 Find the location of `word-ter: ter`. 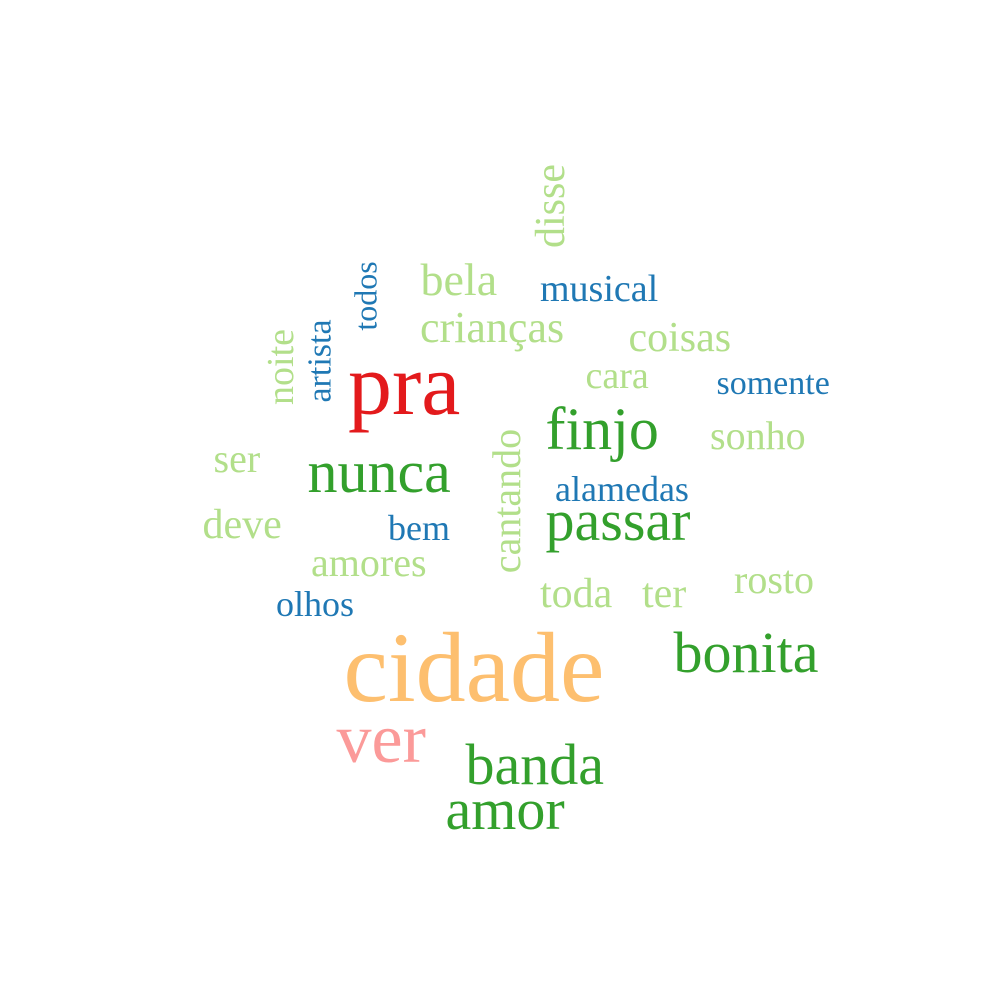

word-ter: ter is located at coordinates (664, 594).